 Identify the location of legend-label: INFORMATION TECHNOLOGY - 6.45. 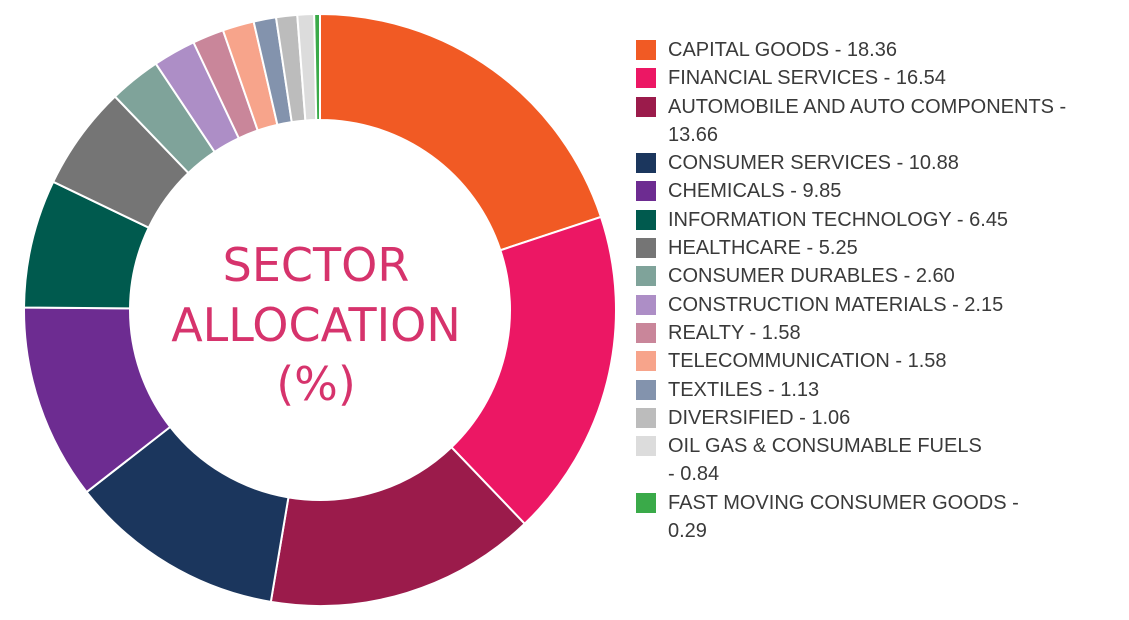
(838, 220).